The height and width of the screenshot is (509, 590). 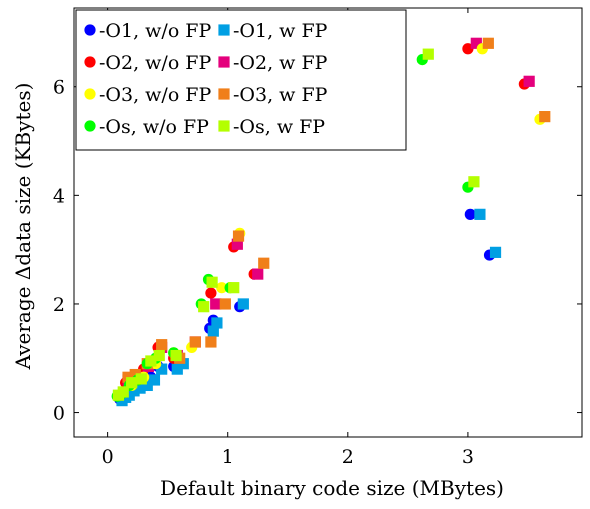 What do you see at coordinates (108, 457) in the screenshot?
I see `x-tick-label: 0` at bounding box center [108, 457].